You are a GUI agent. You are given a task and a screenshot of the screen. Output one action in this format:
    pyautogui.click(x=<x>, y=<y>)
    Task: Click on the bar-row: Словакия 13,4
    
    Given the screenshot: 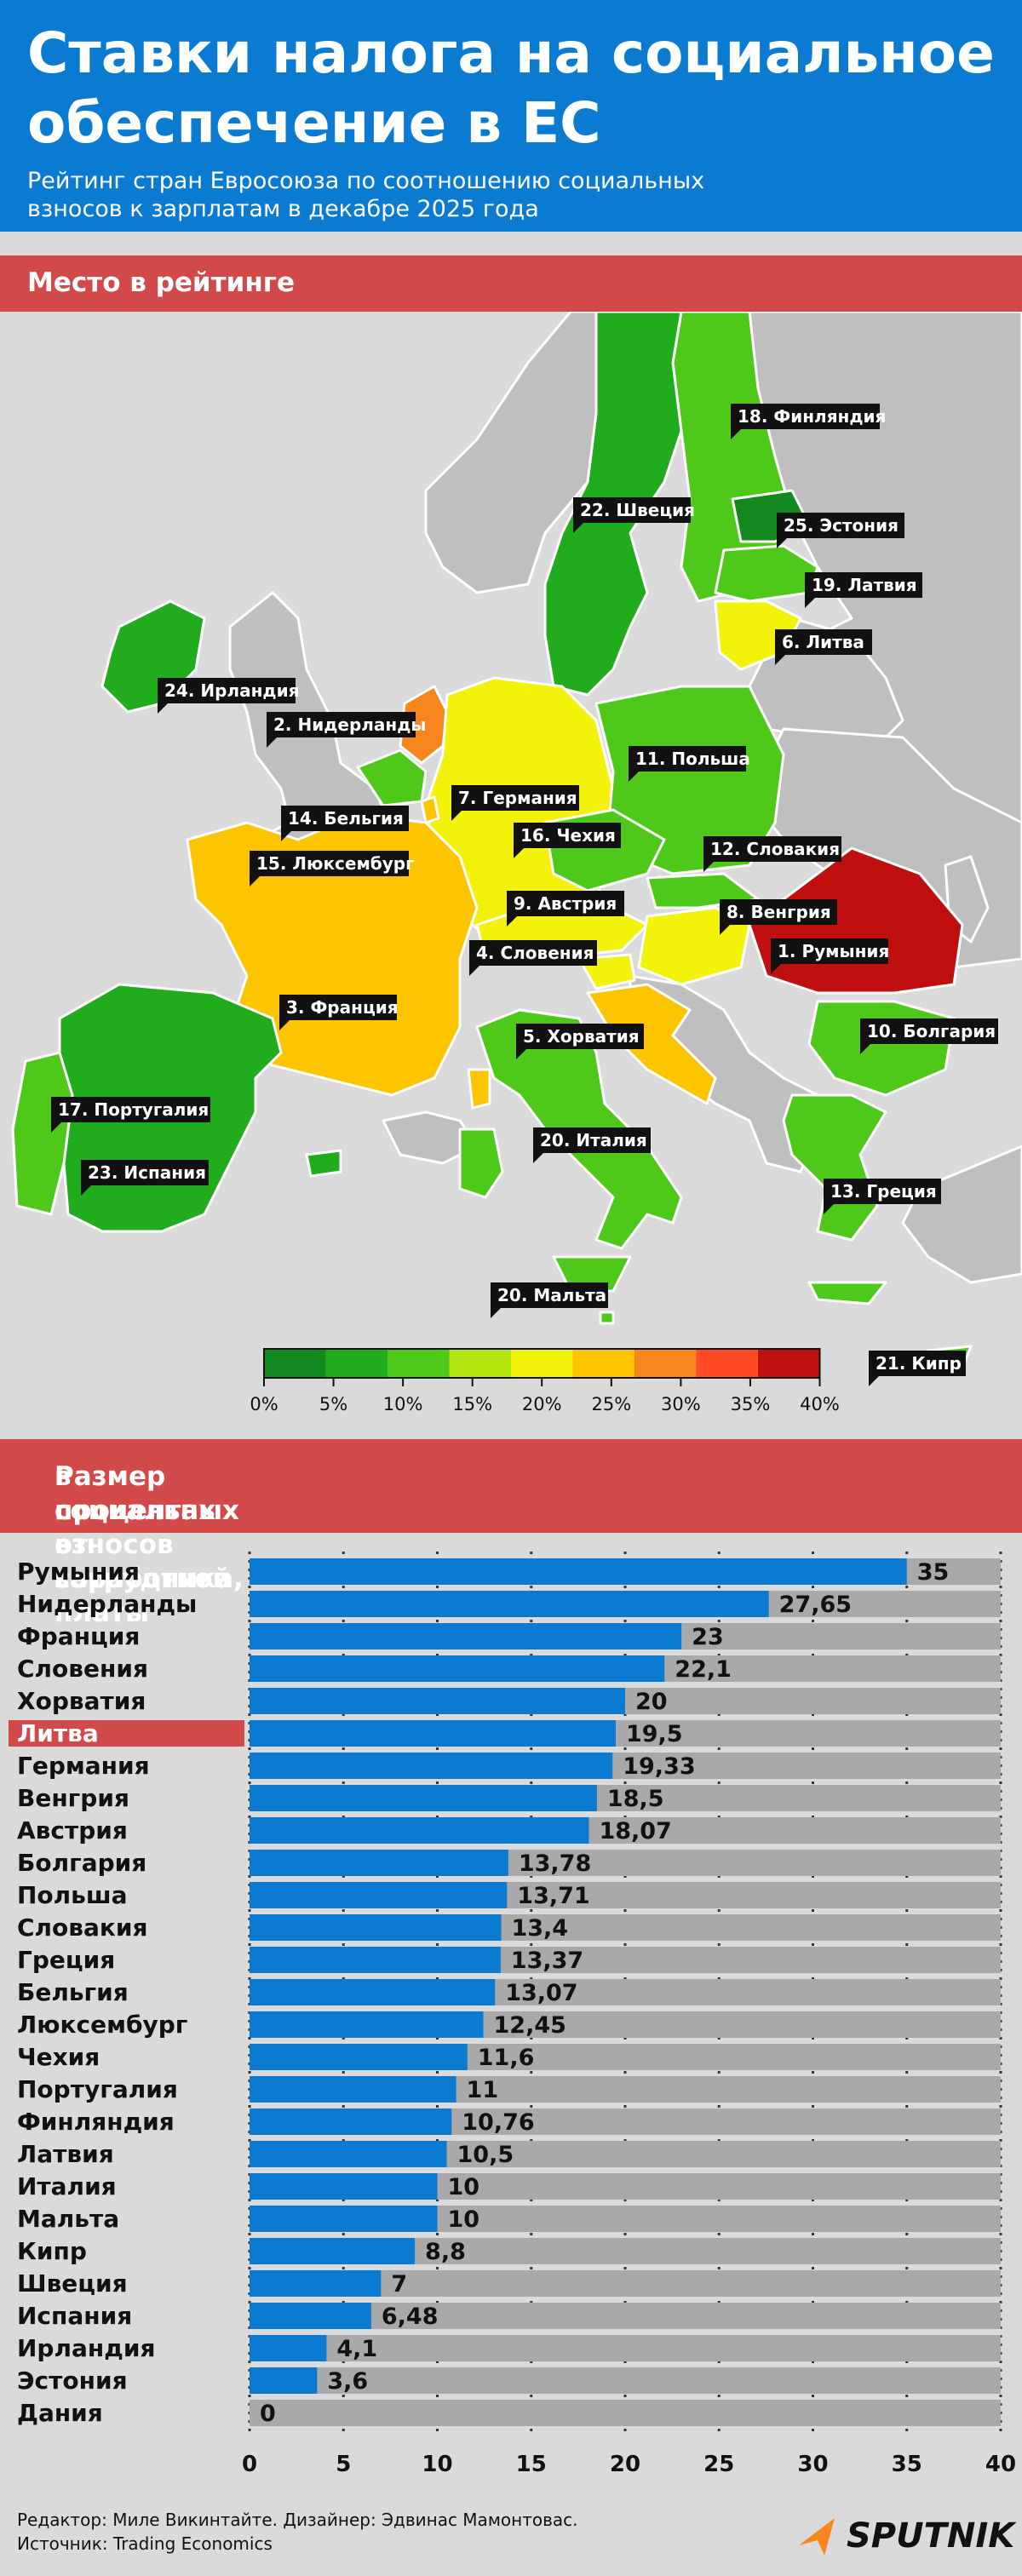 What is the action you would take?
    pyautogui.click(x=509, y=1927)
    